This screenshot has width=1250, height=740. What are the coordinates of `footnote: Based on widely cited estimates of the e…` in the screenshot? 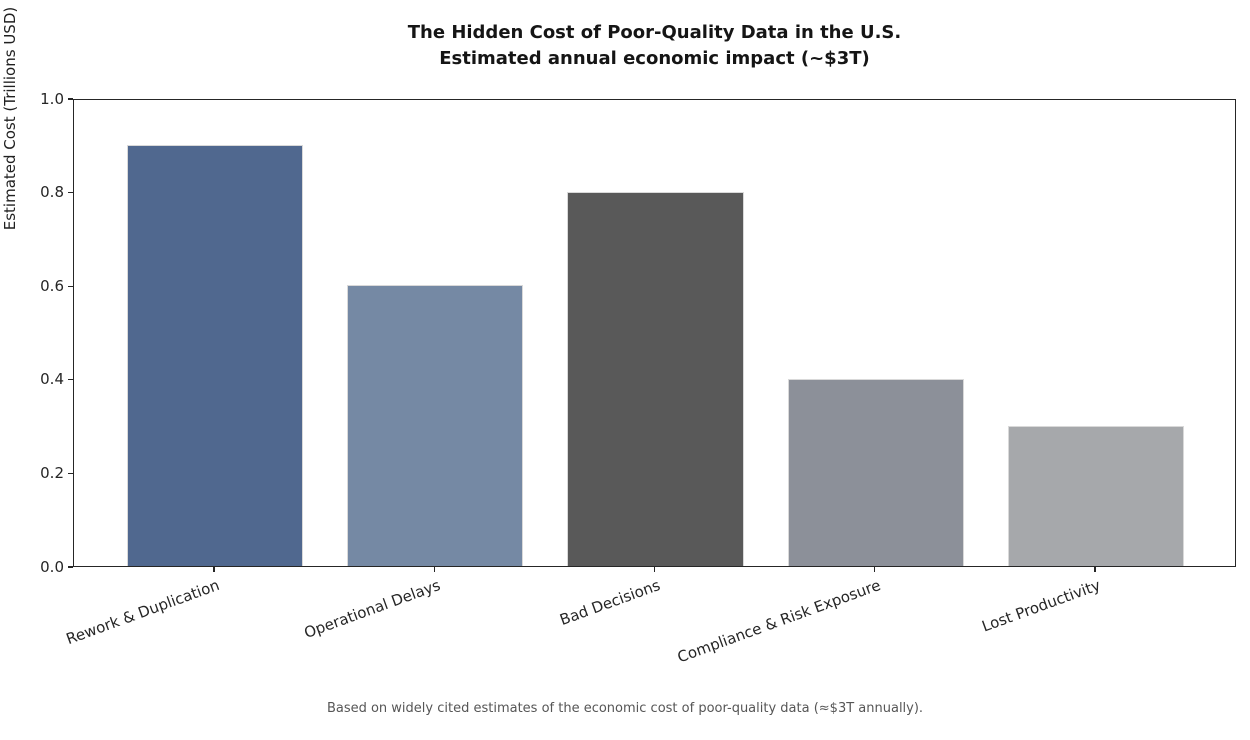 It's located at (625, 708).